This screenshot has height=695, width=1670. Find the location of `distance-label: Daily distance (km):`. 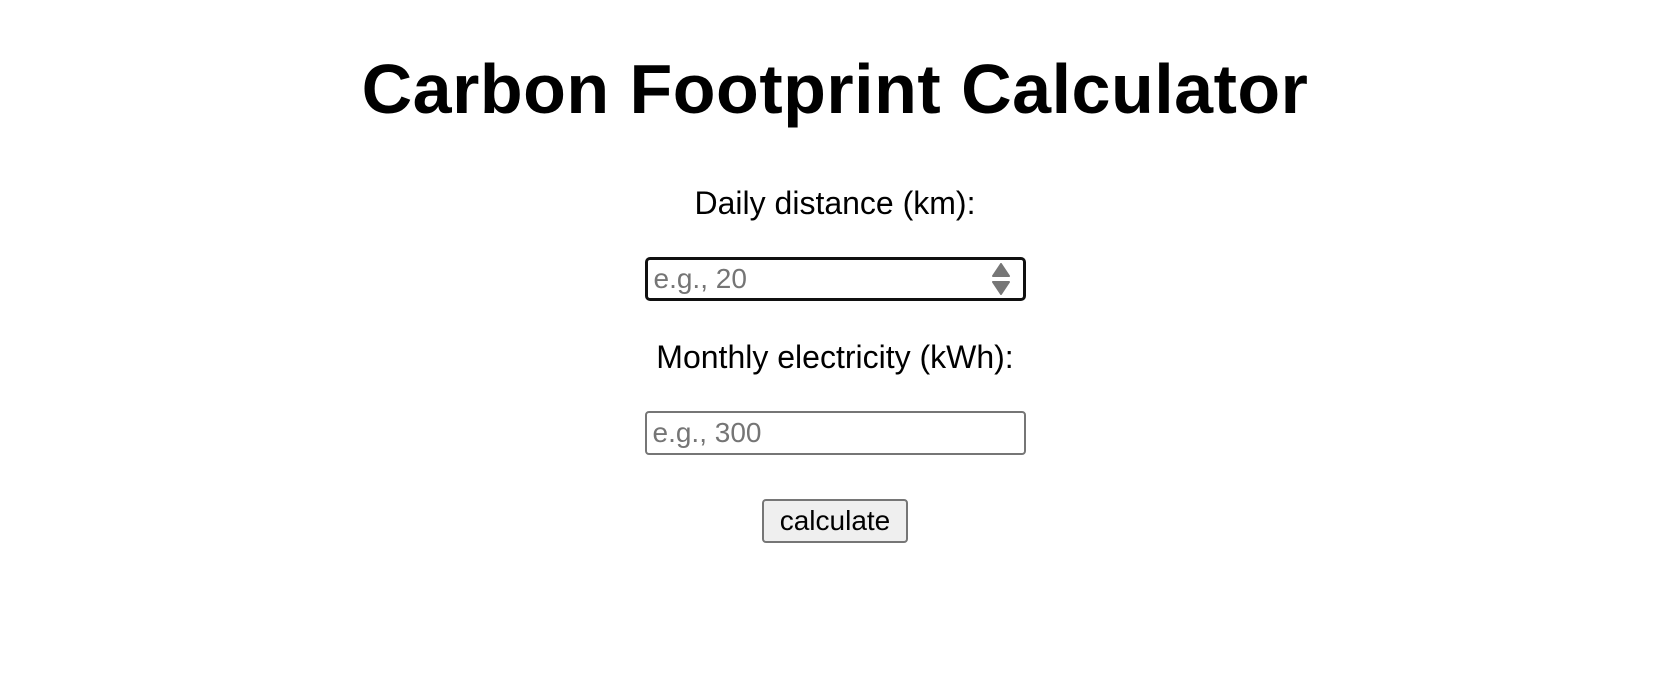

distance-label: Daily distance (km): is located at coordinates (835, 203).